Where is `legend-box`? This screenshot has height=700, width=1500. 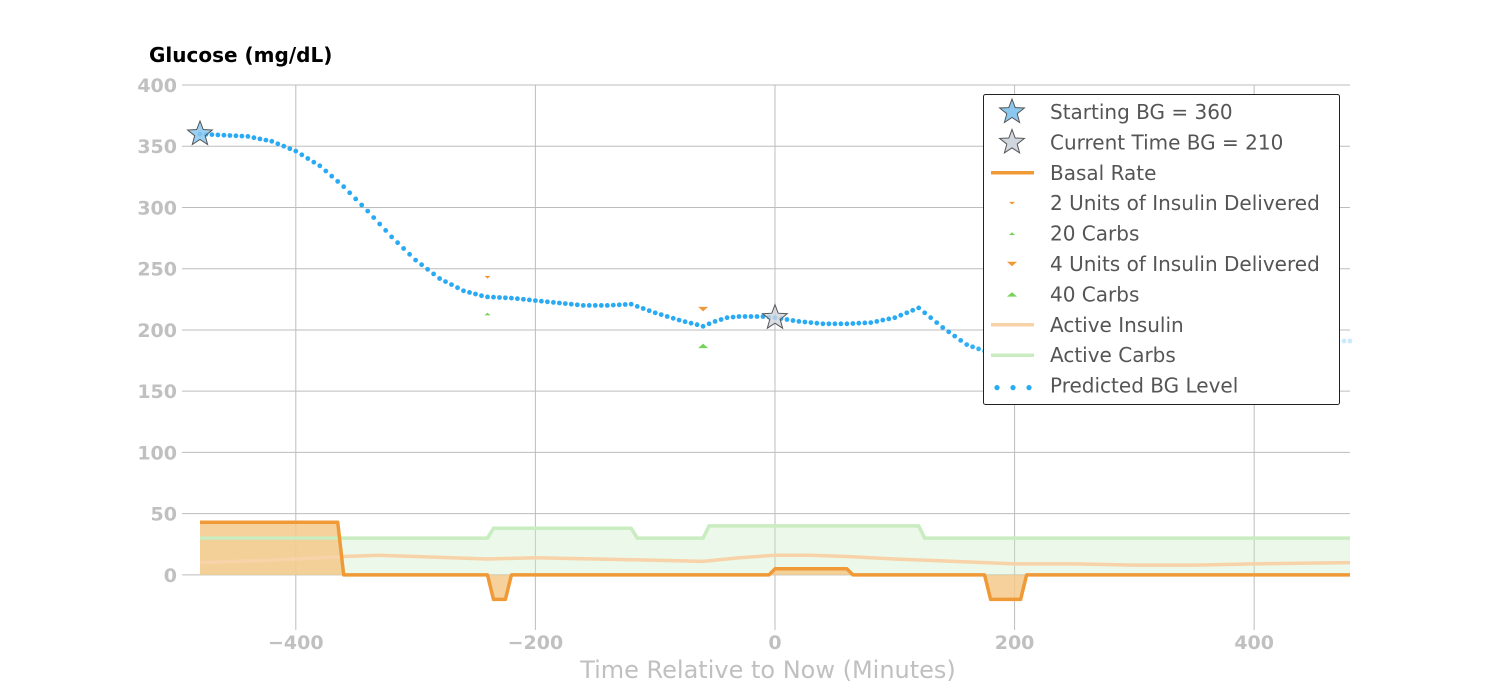
legend-box is located at coordinates (1161, 249).